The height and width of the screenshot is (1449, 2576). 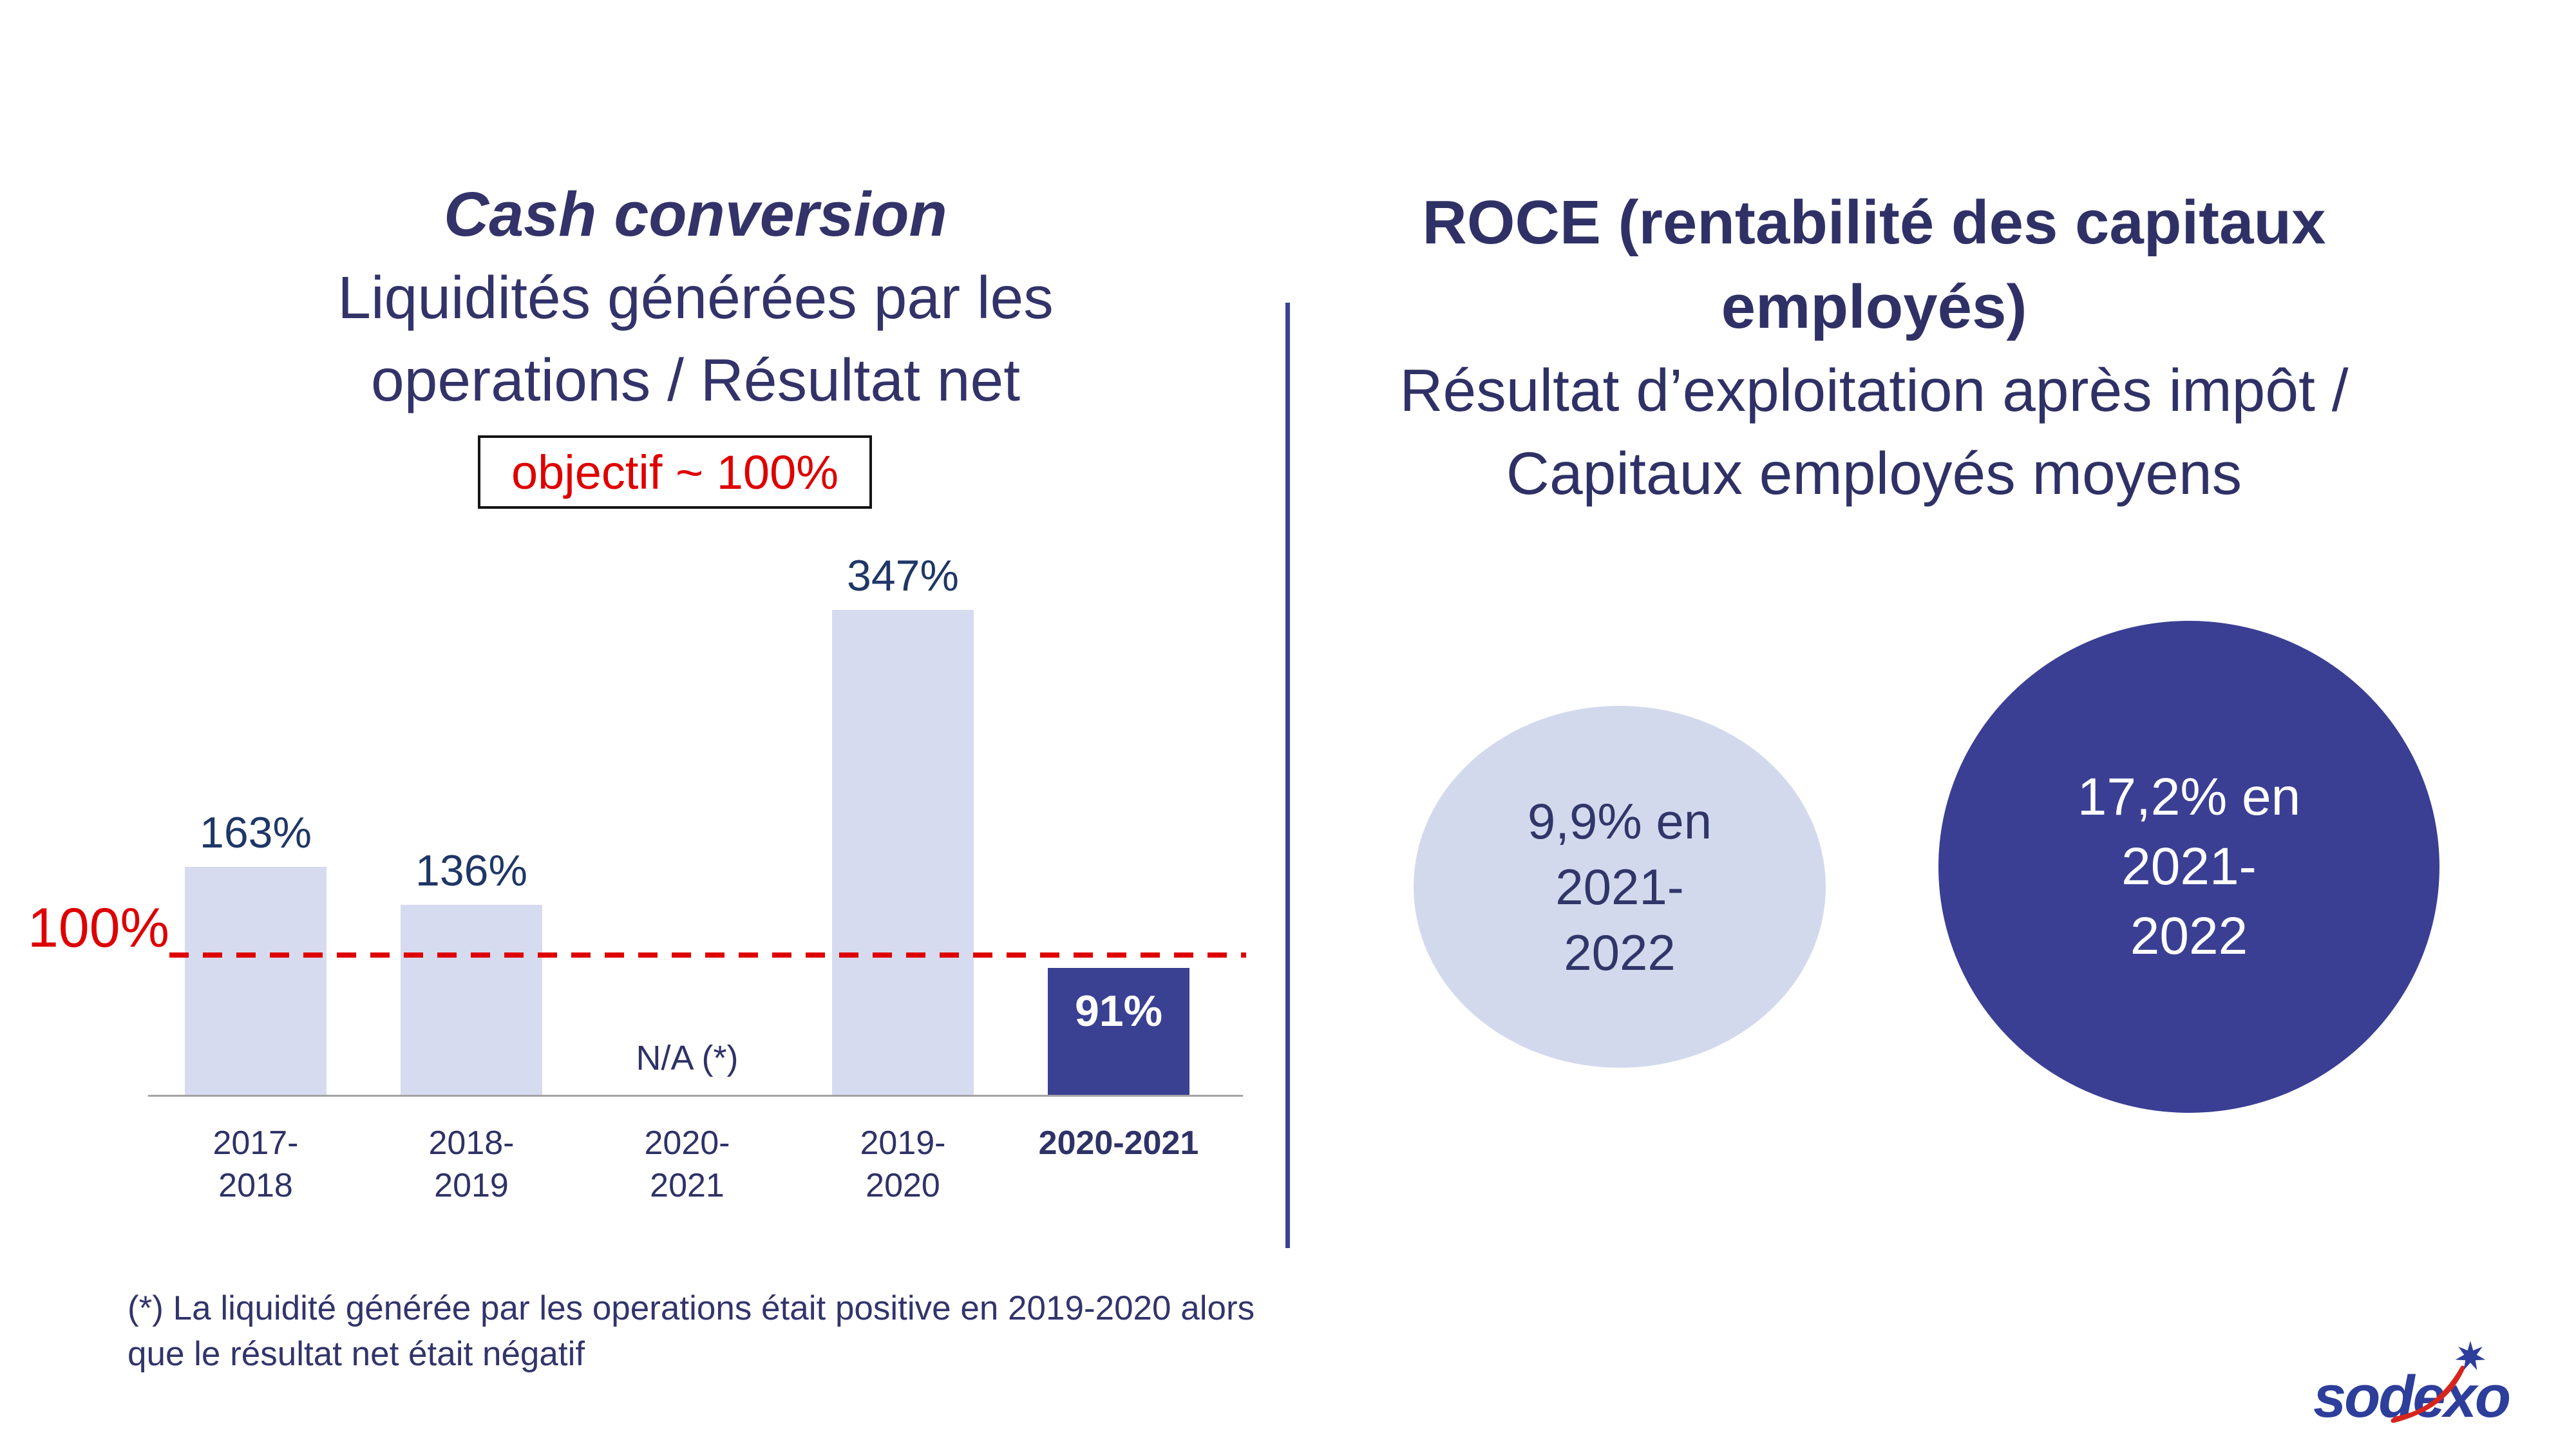 What do you see at coordinates (1620, 952) in the screenshot?
I see `roce-small-period-line2: 2022` at bounding box center [1620, 952].